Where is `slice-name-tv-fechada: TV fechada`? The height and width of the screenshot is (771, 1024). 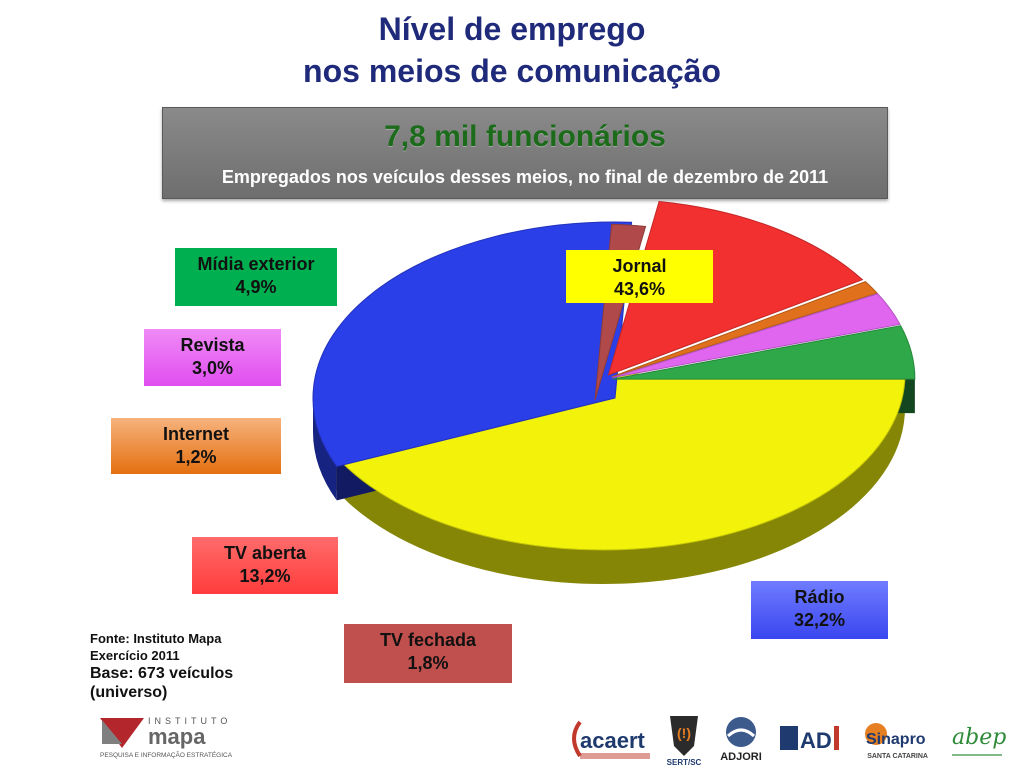
slice-name-tv-fechada: TV fechada is located at coordinates (428, 640).